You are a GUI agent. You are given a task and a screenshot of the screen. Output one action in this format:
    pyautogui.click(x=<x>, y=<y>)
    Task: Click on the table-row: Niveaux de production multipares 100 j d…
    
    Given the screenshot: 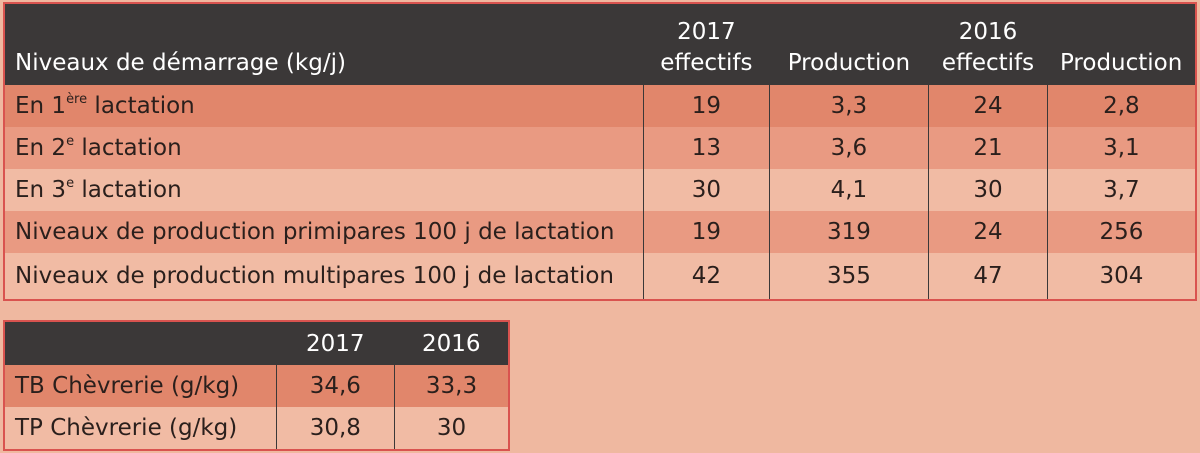 What is the action you would take?
    pyautogui.click(x=600, y=276)
    